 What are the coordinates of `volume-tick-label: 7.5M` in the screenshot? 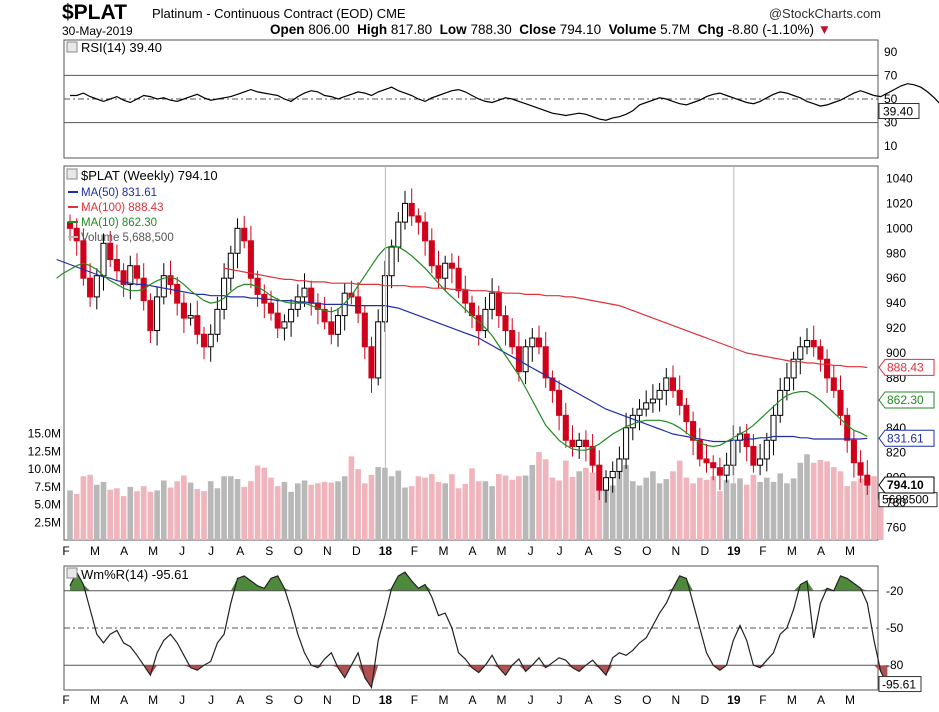 It's located at (47, 487).